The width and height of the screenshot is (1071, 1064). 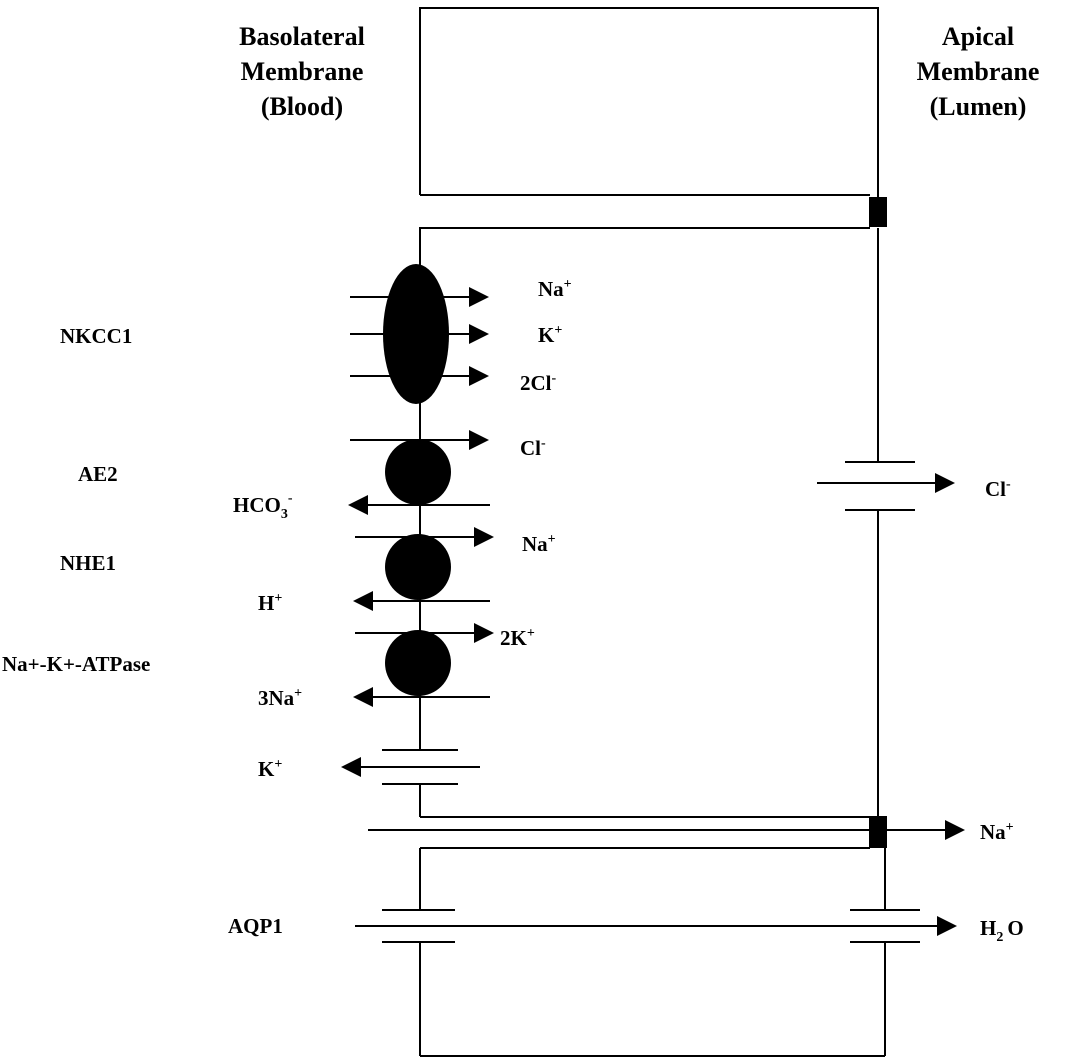 What do you see at coordinates (88, 563) in the screenshot?
I see `nhe1-label: NHE1` at bounding box center [88, 563].